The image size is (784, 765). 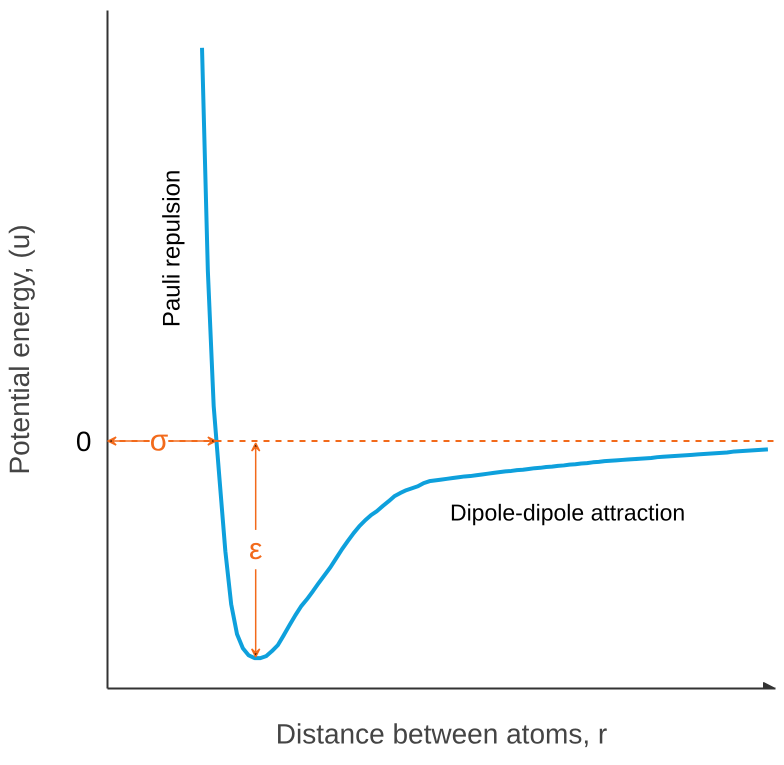 I want to click on annotation: ε, so click(x=255, y=549).